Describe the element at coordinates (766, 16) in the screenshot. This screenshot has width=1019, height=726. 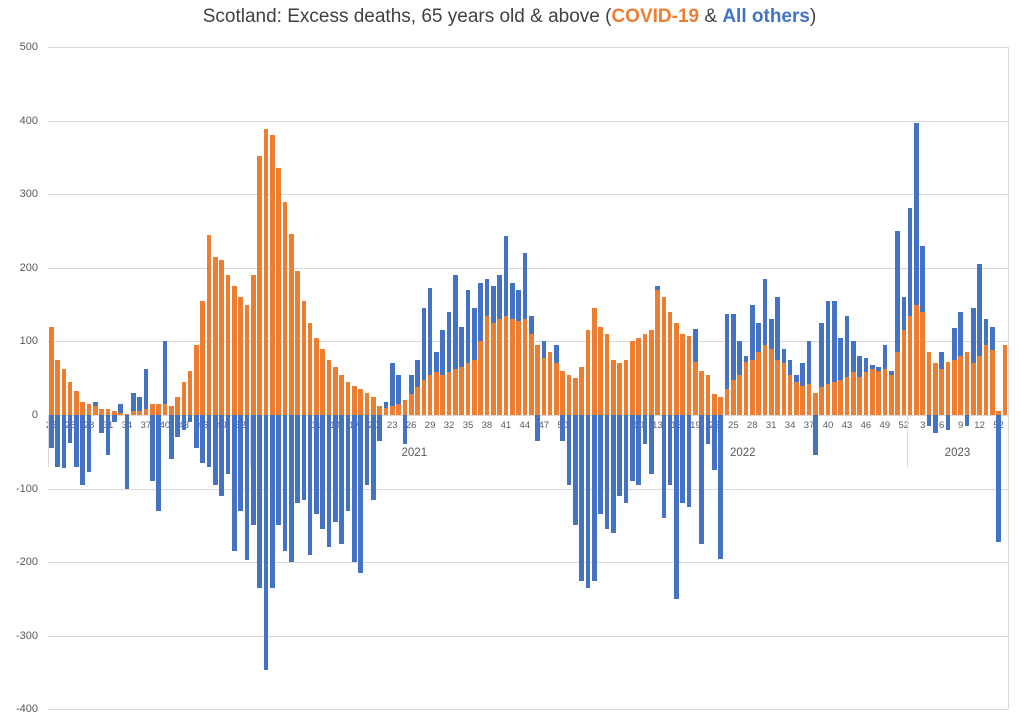
I see `title-others-legend: All others` at that location.